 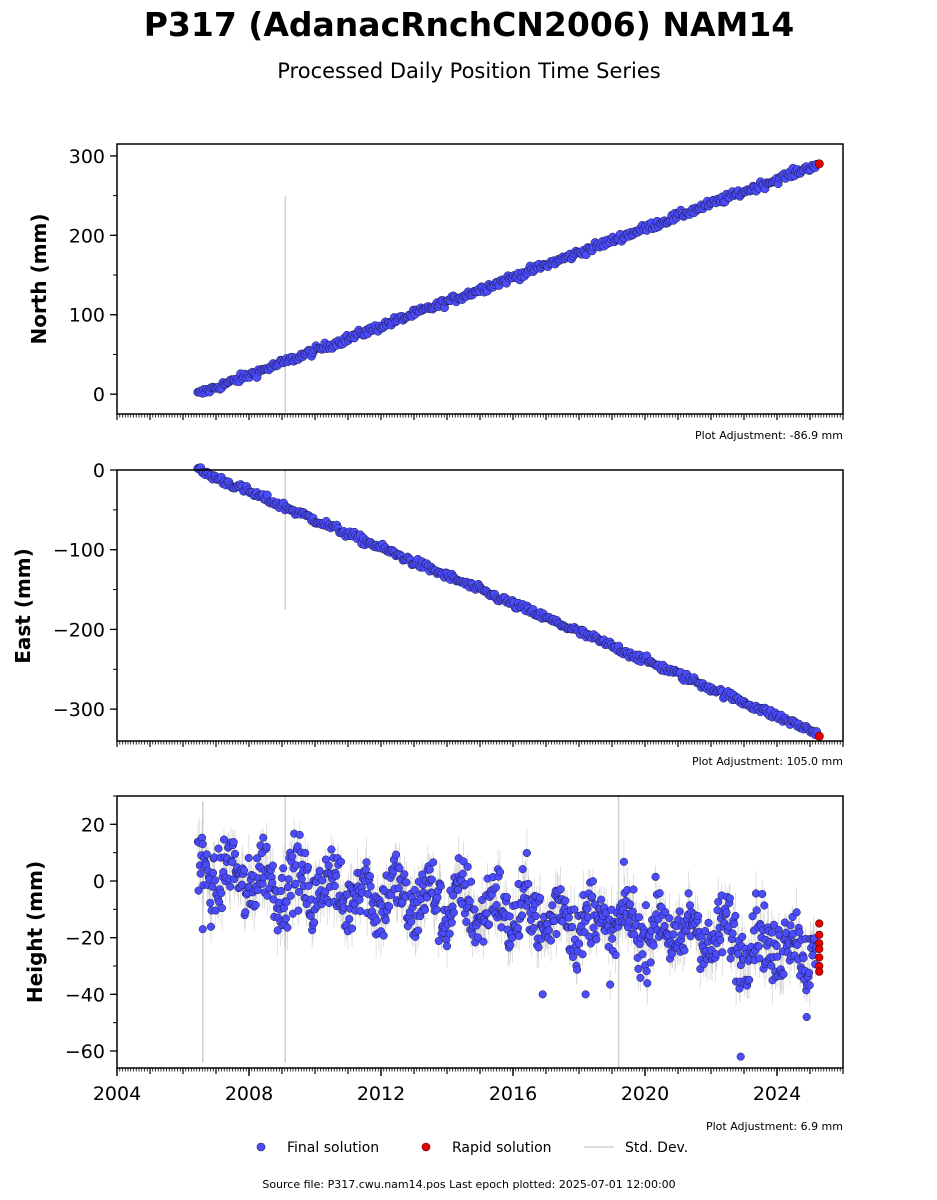 What do you see at coordinates (502, 1148) in the screenshot?
I see `legend-rapid-label: Rapid solution` at bounding box center [502, 1148].